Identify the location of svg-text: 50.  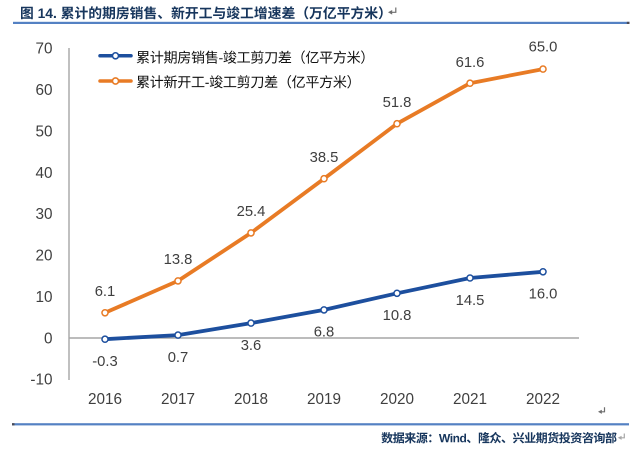
(43, 131).